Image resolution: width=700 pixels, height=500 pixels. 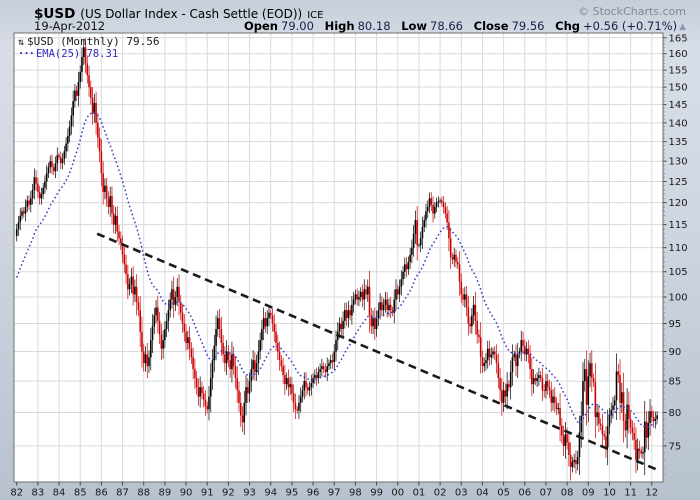 I want to click on up-triangle-icon: ▲, so click(x=682, y=27).